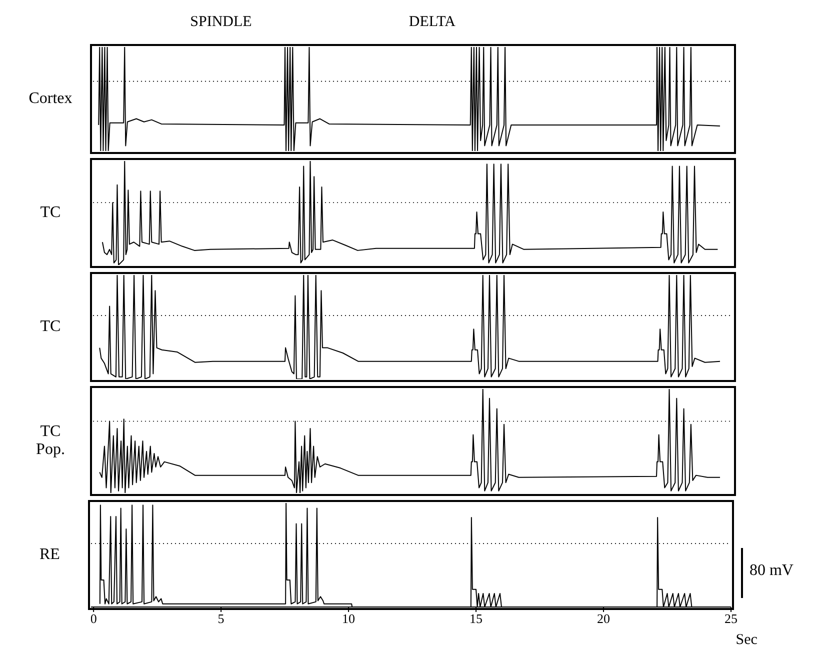 The image size is (818, 662). What do you see at coordinates (747, 640) in the screenshot?
I see `x-axis-title: Sec` at bounding box center [747, 640].